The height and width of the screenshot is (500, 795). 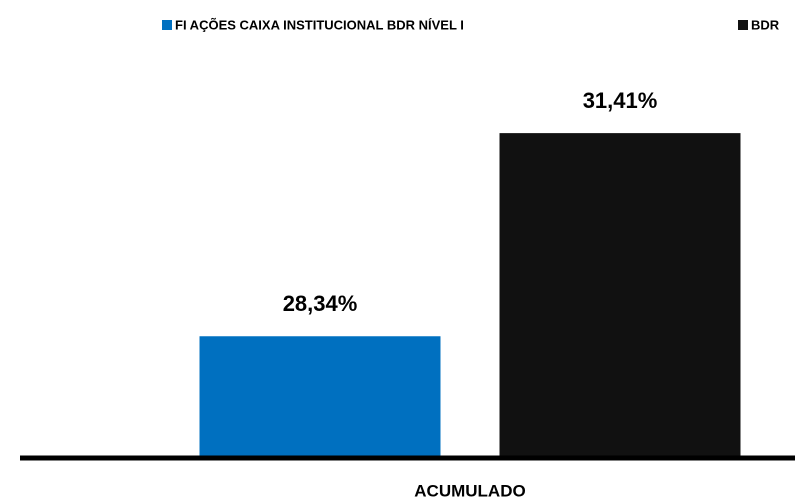 What do you see at coordinates (320, 397) in the screenshot?
I see `bar` at bounding box center [320, 397].